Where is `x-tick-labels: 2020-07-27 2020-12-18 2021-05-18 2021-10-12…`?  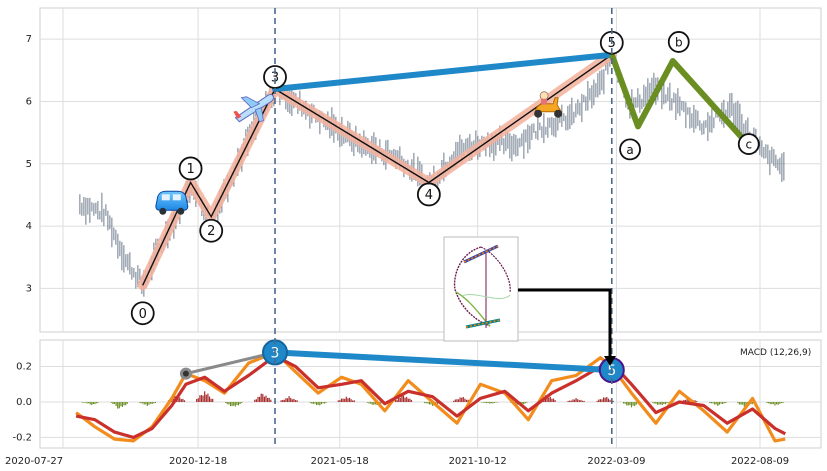
x-tick-labels: 2020-07-27 2020-12-18 2021-05-18 2021-10-12… is located at coordinates (397, 461).